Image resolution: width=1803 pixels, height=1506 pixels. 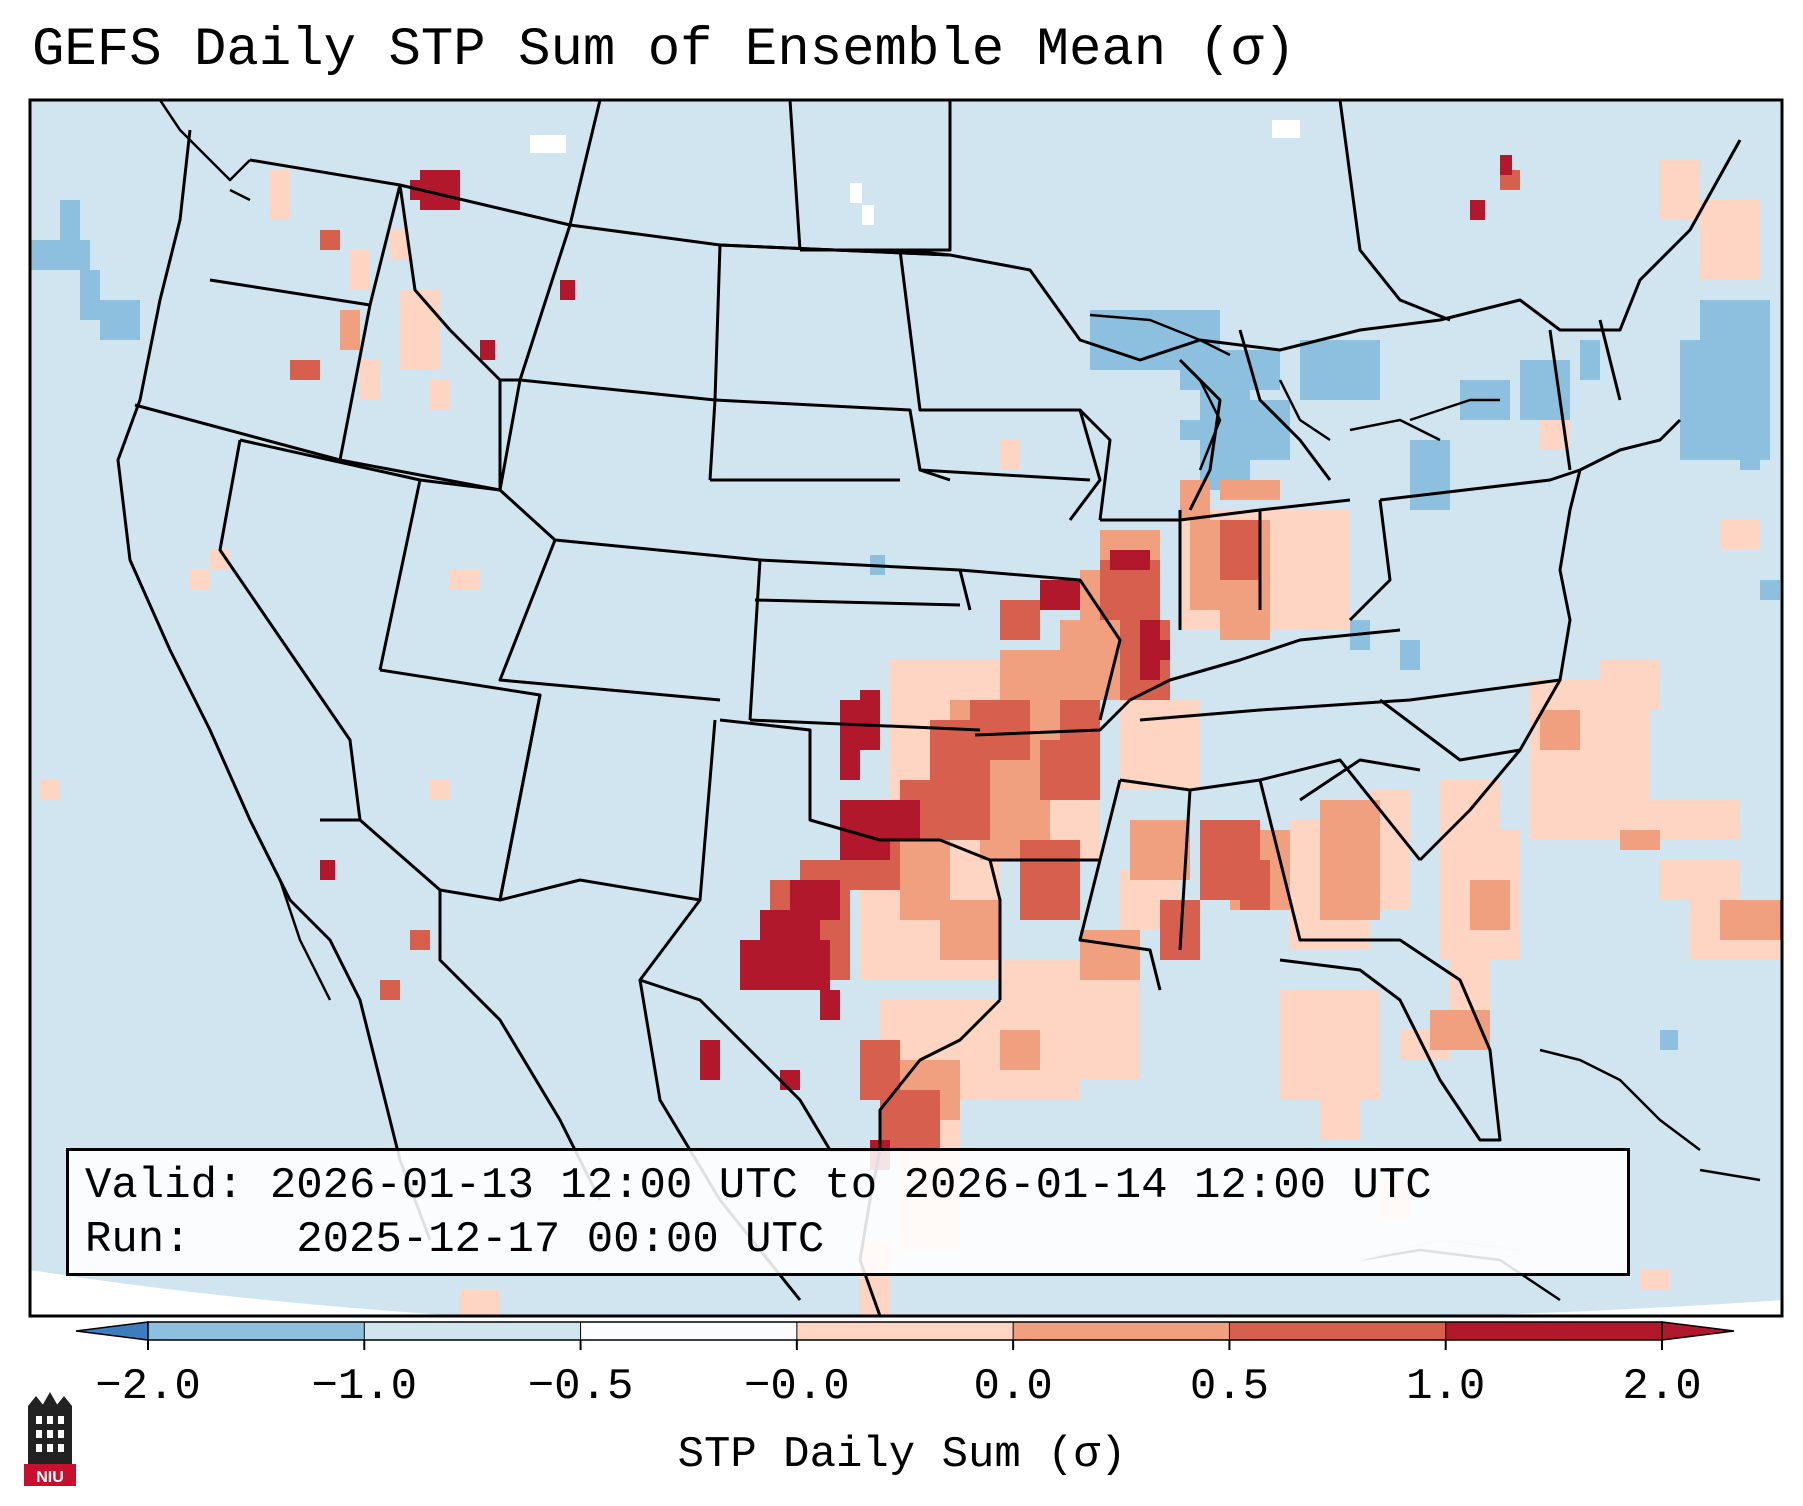 I want to click on colorbar-tick-label: 1.0, so click(x=1446, y=1387).